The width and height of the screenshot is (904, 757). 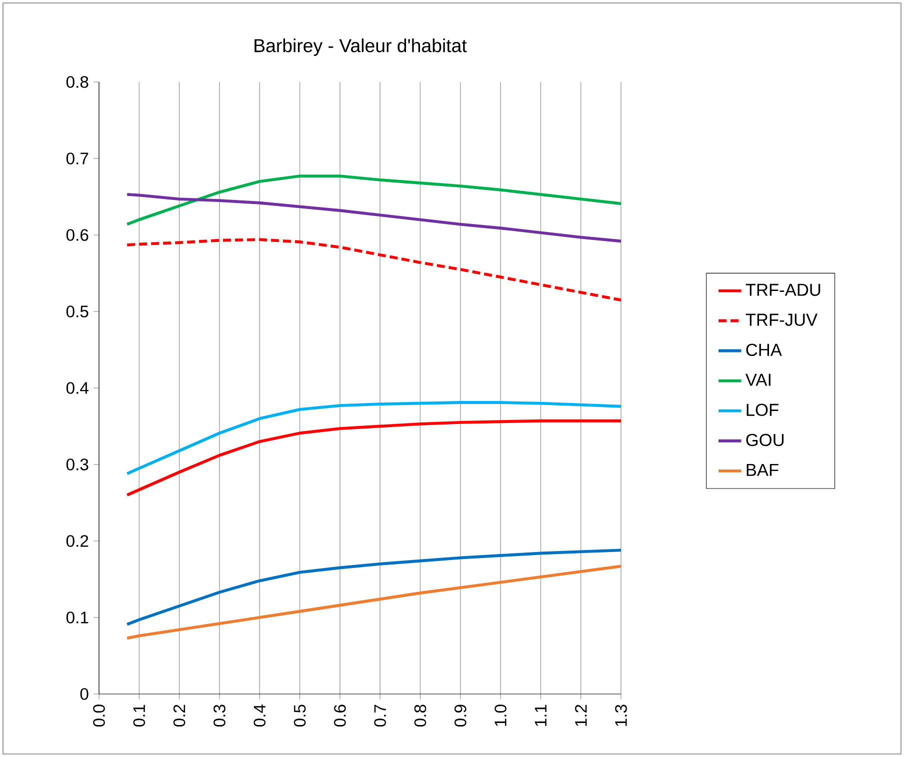 I want to click on x-tick-label: 1.3, so click(x=621, y=715).